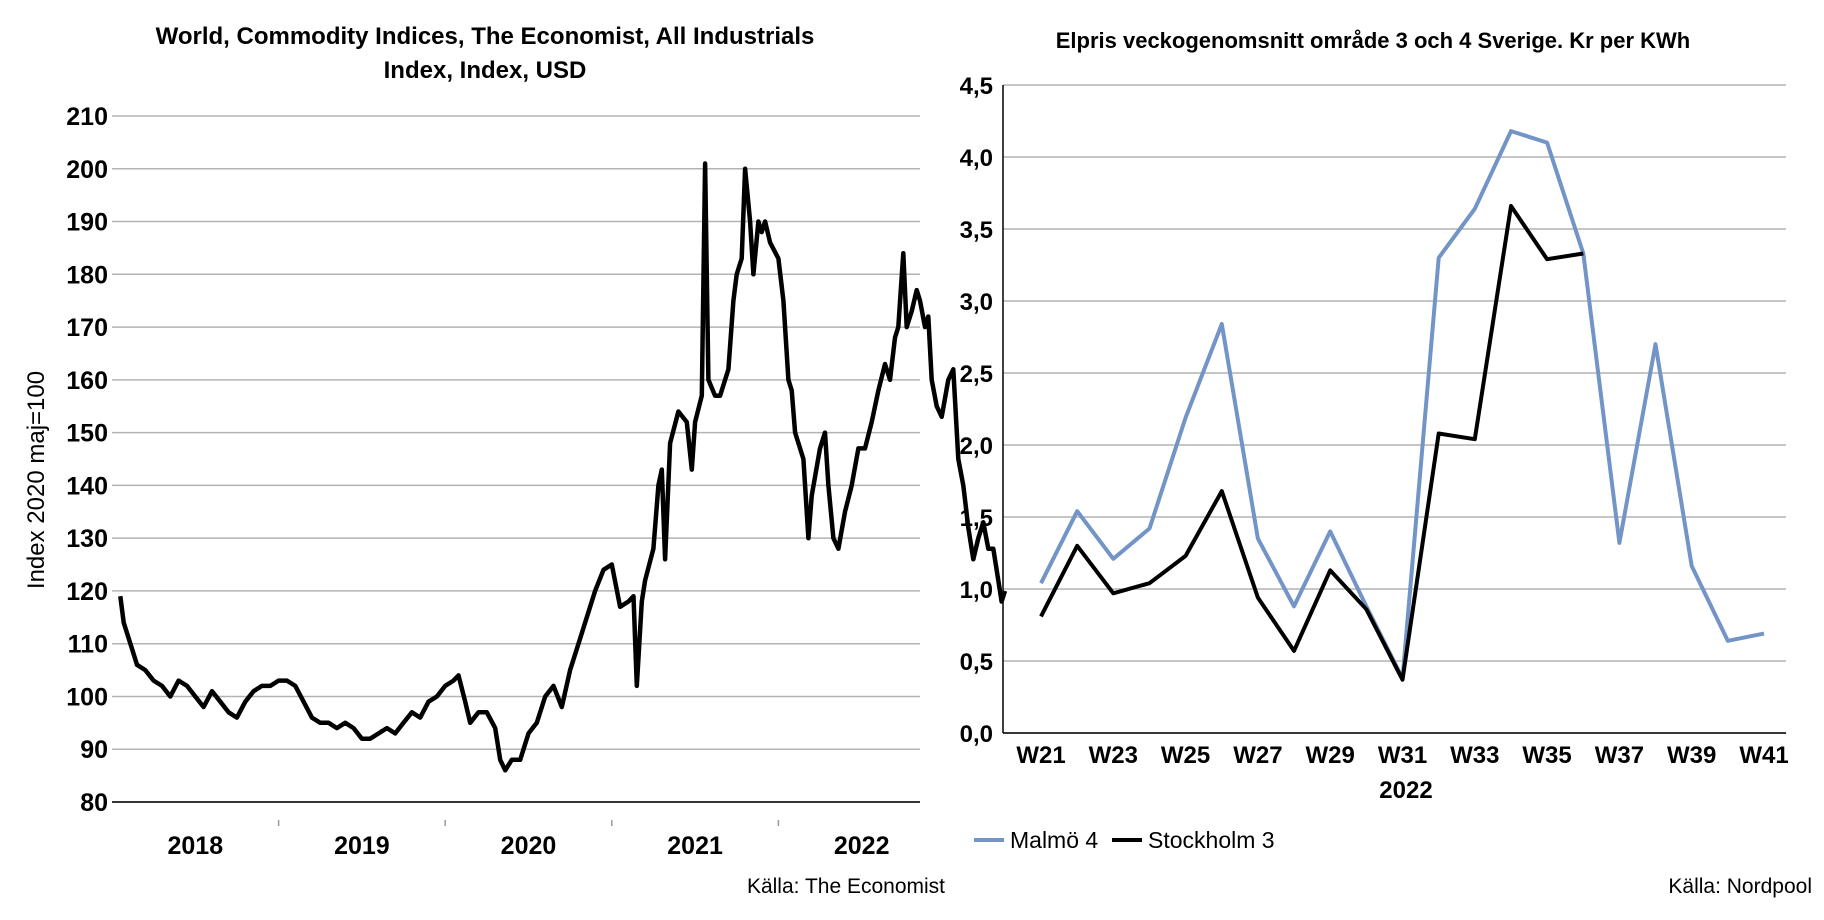  Describe the element at coordinates (1185, 755) in the screenshot. I see `right-x-tick-label: W25` at that location.